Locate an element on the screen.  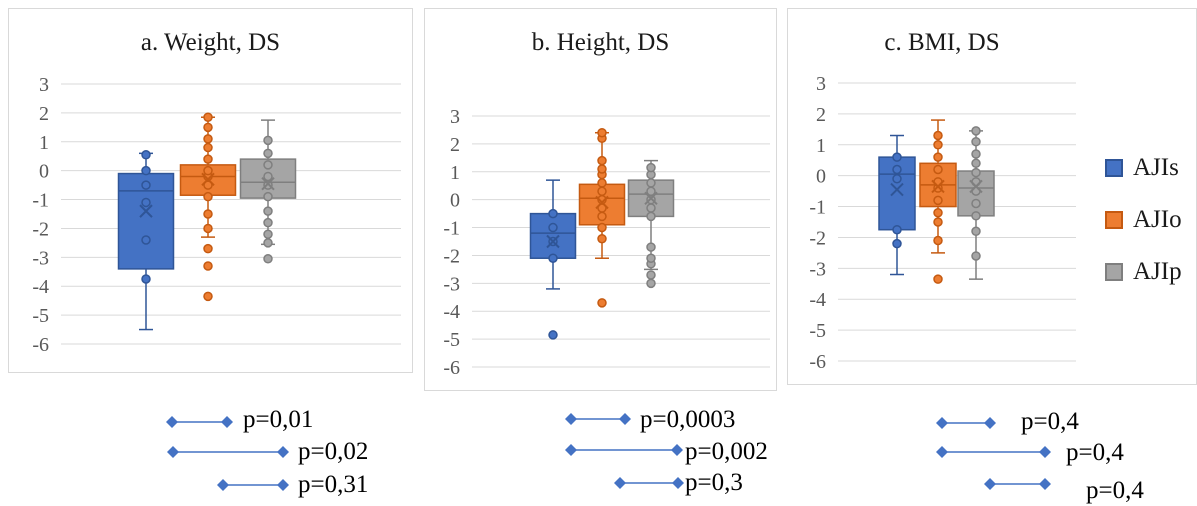
legend-swatch-ajis is located at coordinates (1114, 168).